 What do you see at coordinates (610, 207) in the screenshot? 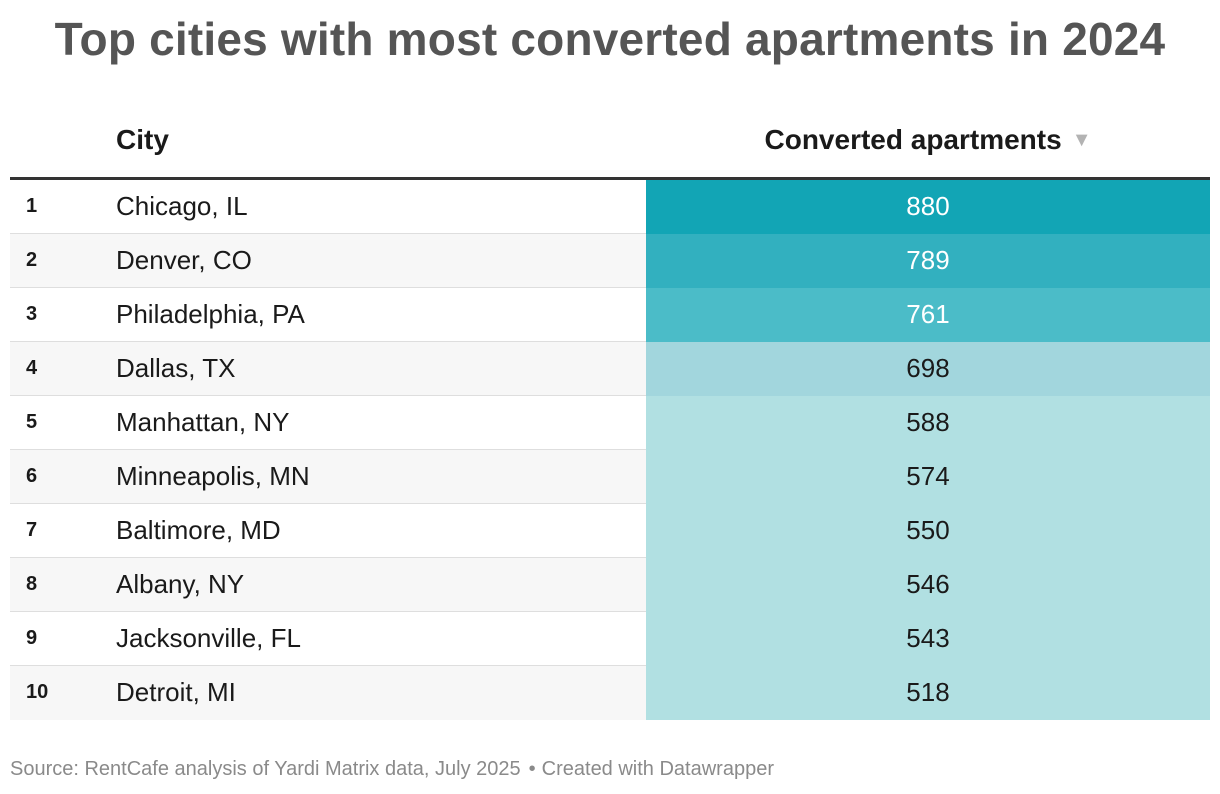
I see `table-row: 1 Chicago, IL 880` at bounding box center [610, 207].